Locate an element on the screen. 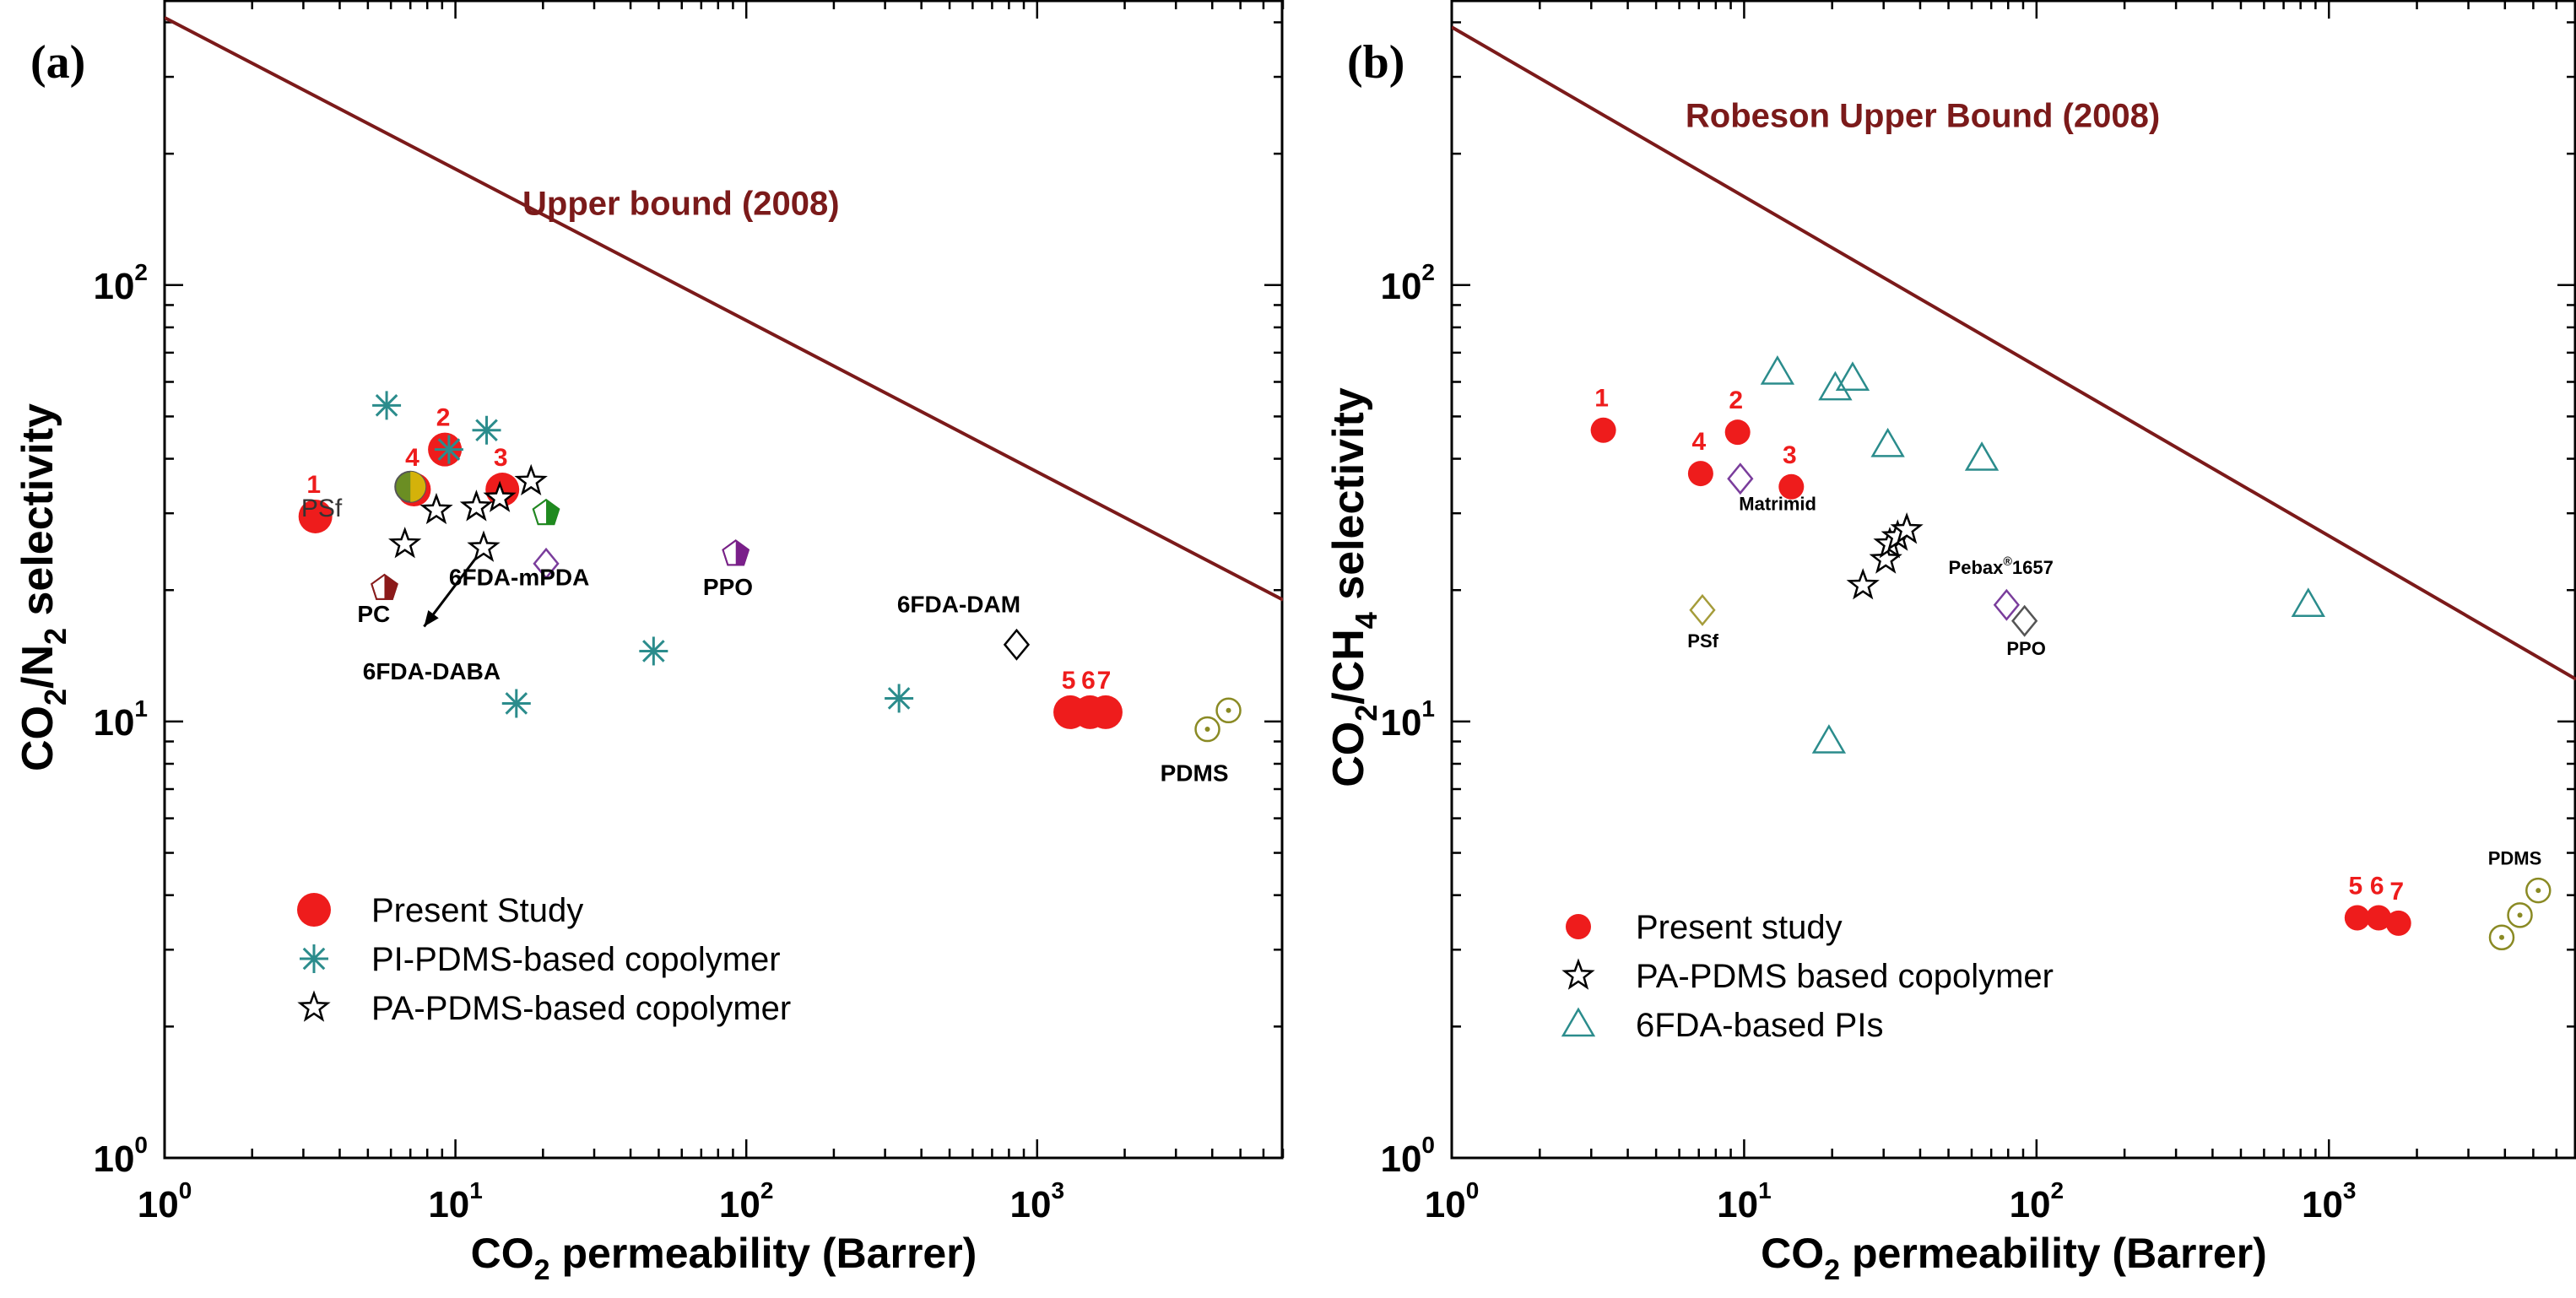  point-number-label: 5 is located at coordinates (1069, 681).